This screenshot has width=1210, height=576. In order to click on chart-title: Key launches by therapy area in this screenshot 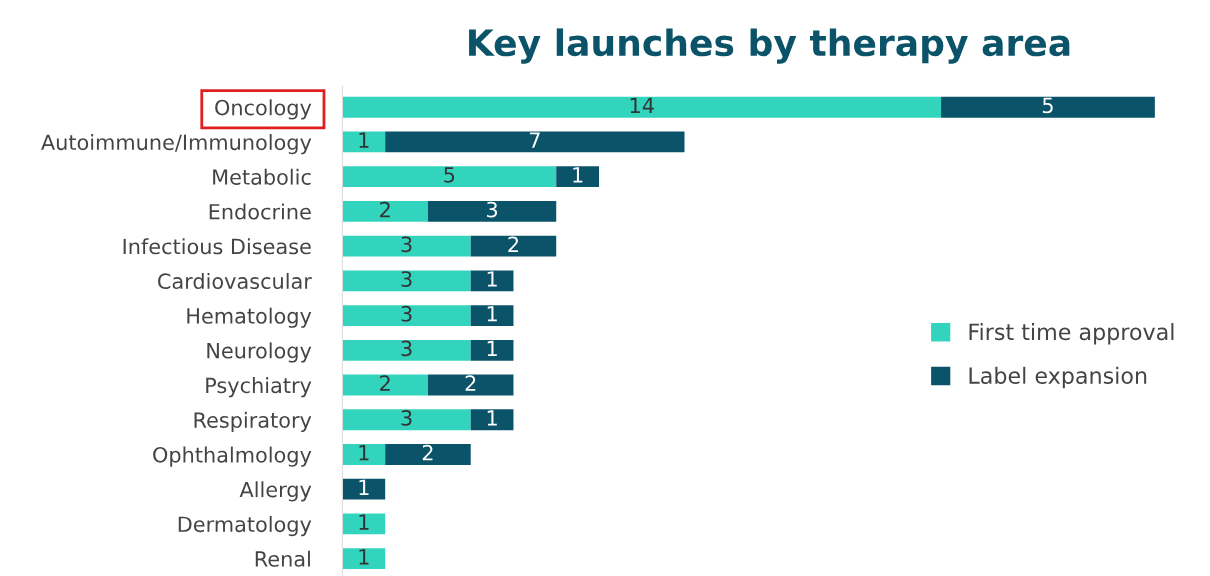, I will do `click(769, 46)`.